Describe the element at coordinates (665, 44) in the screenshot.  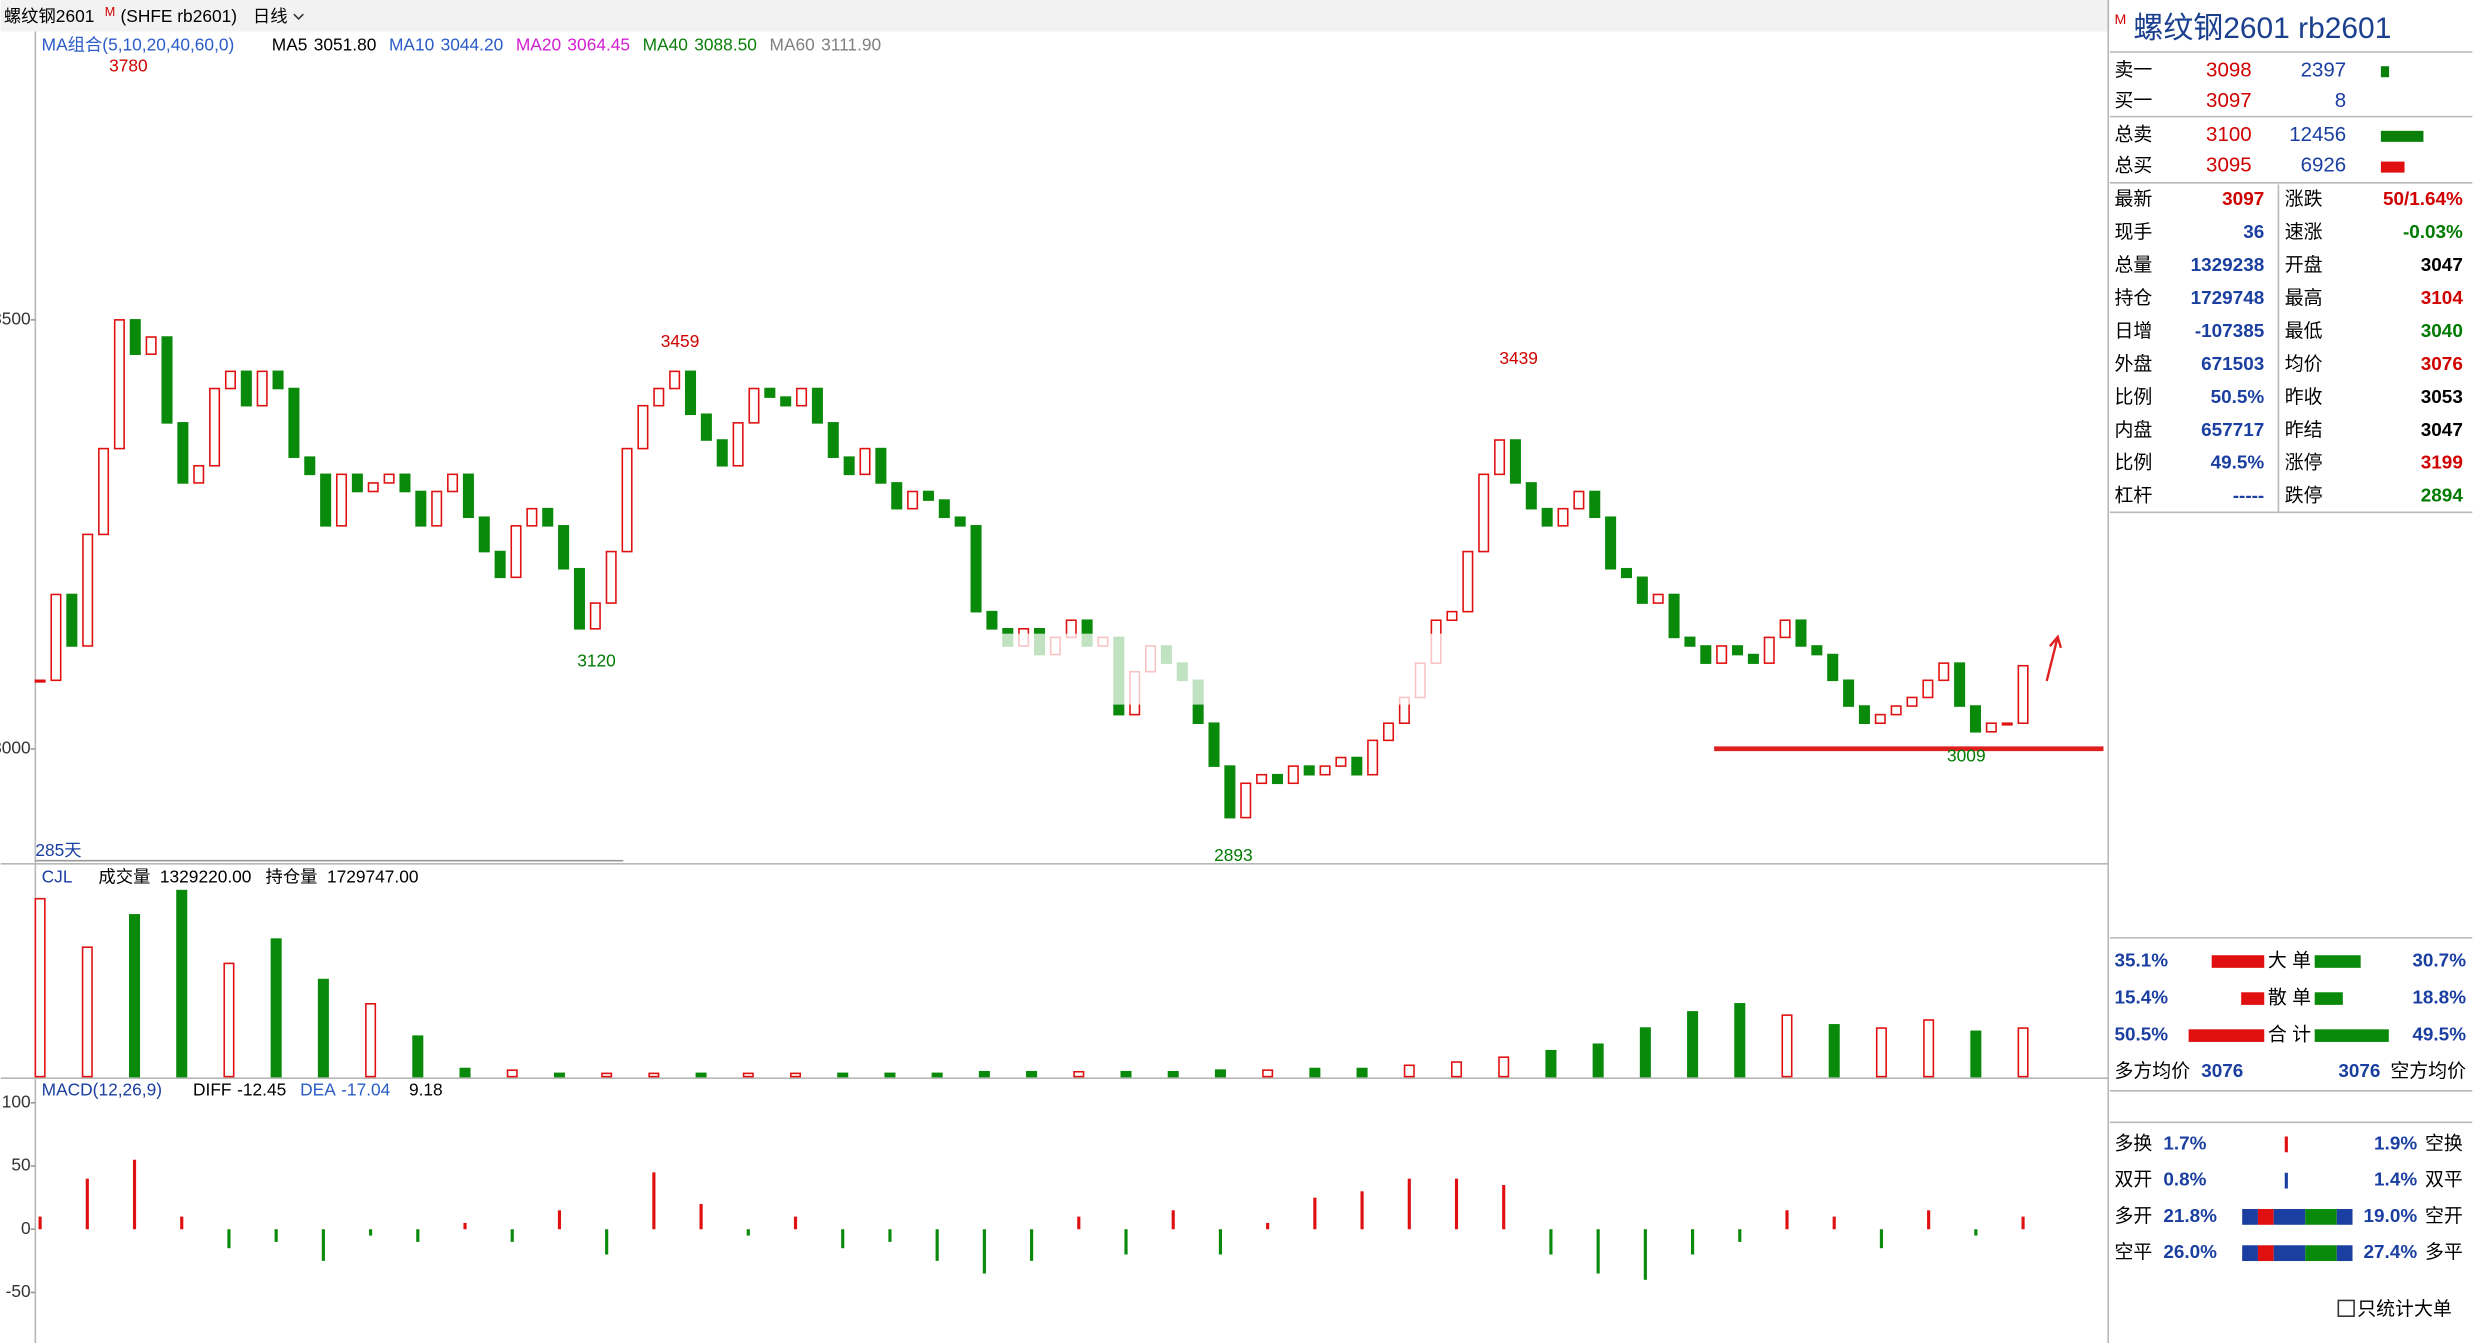
I see `ma-name: MA40` at that location.